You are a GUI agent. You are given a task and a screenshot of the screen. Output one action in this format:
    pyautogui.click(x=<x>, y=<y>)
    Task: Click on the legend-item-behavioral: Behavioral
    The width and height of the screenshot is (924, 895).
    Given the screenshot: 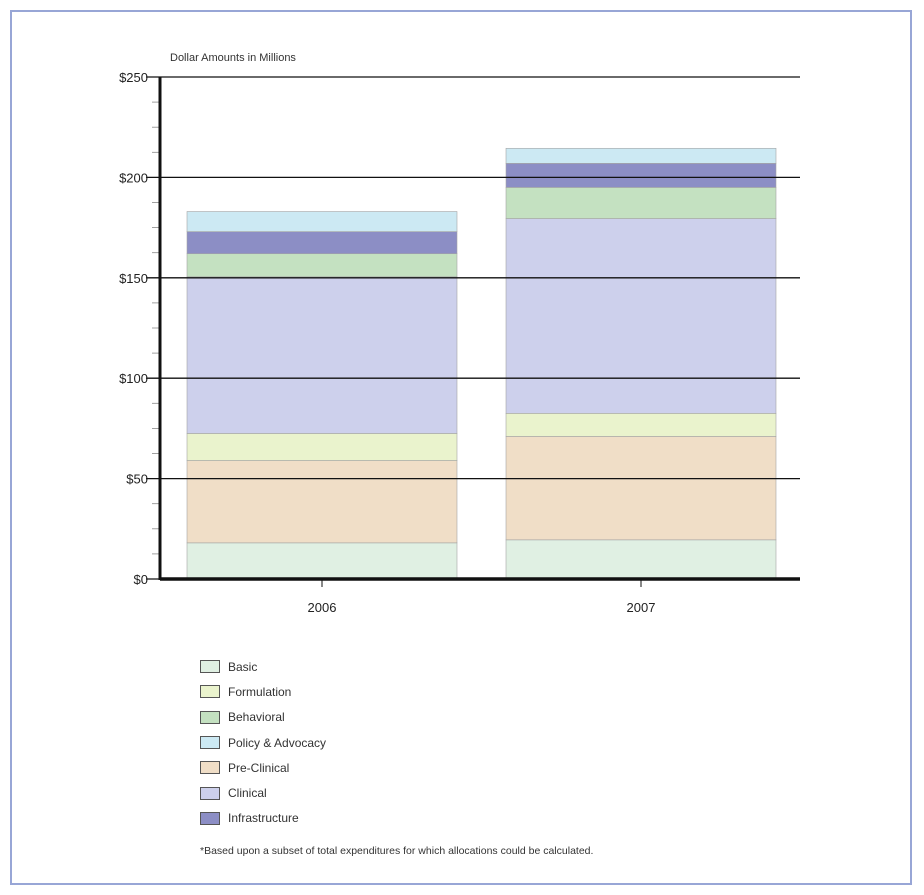 What is the action you would take?
    pyautogui.click(x=263, y=717)
    